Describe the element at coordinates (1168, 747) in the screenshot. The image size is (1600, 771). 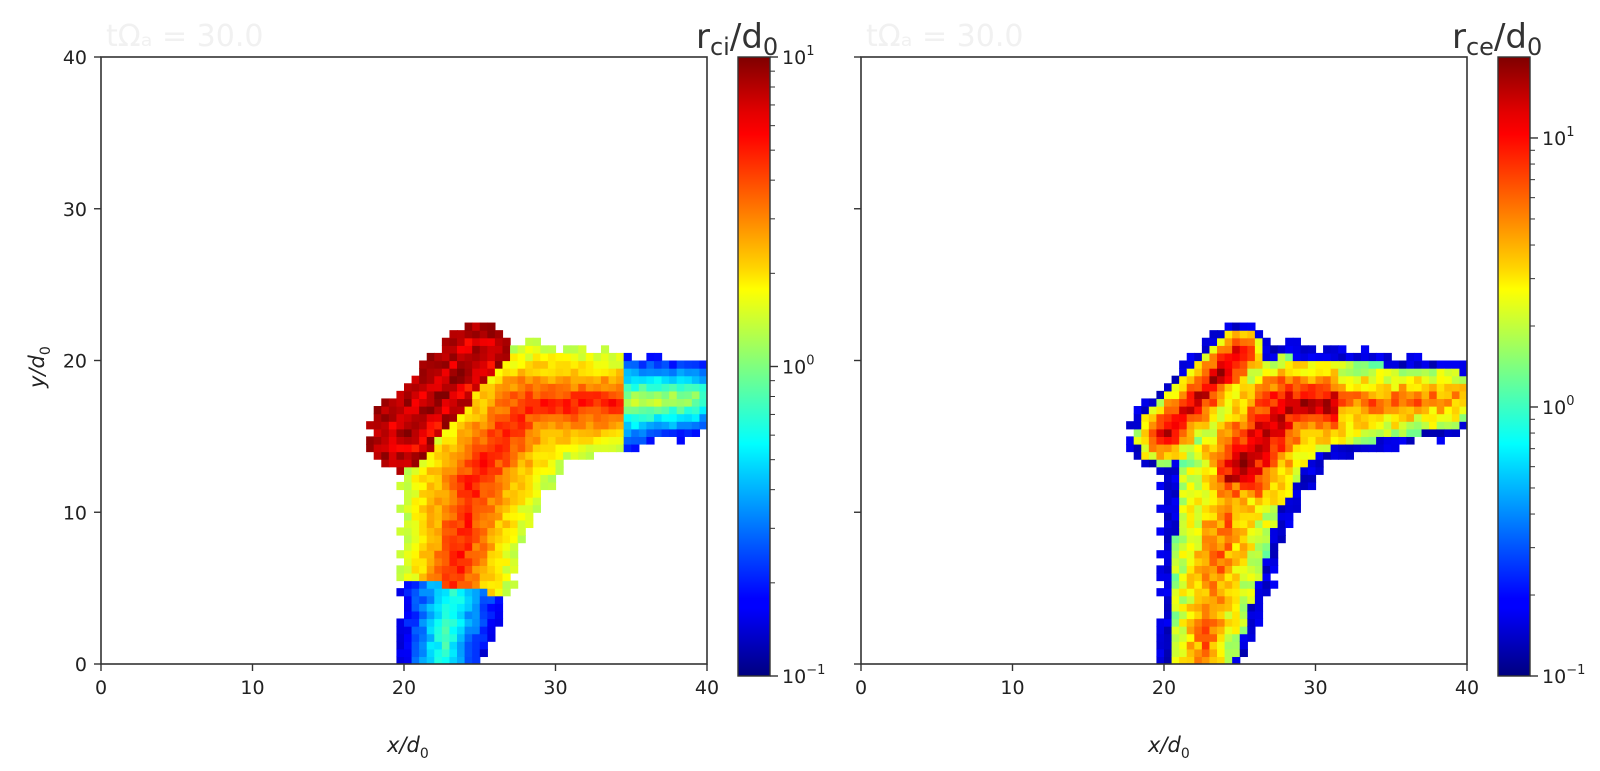
I see `panel-right-xlabel: x/d0` at that location.